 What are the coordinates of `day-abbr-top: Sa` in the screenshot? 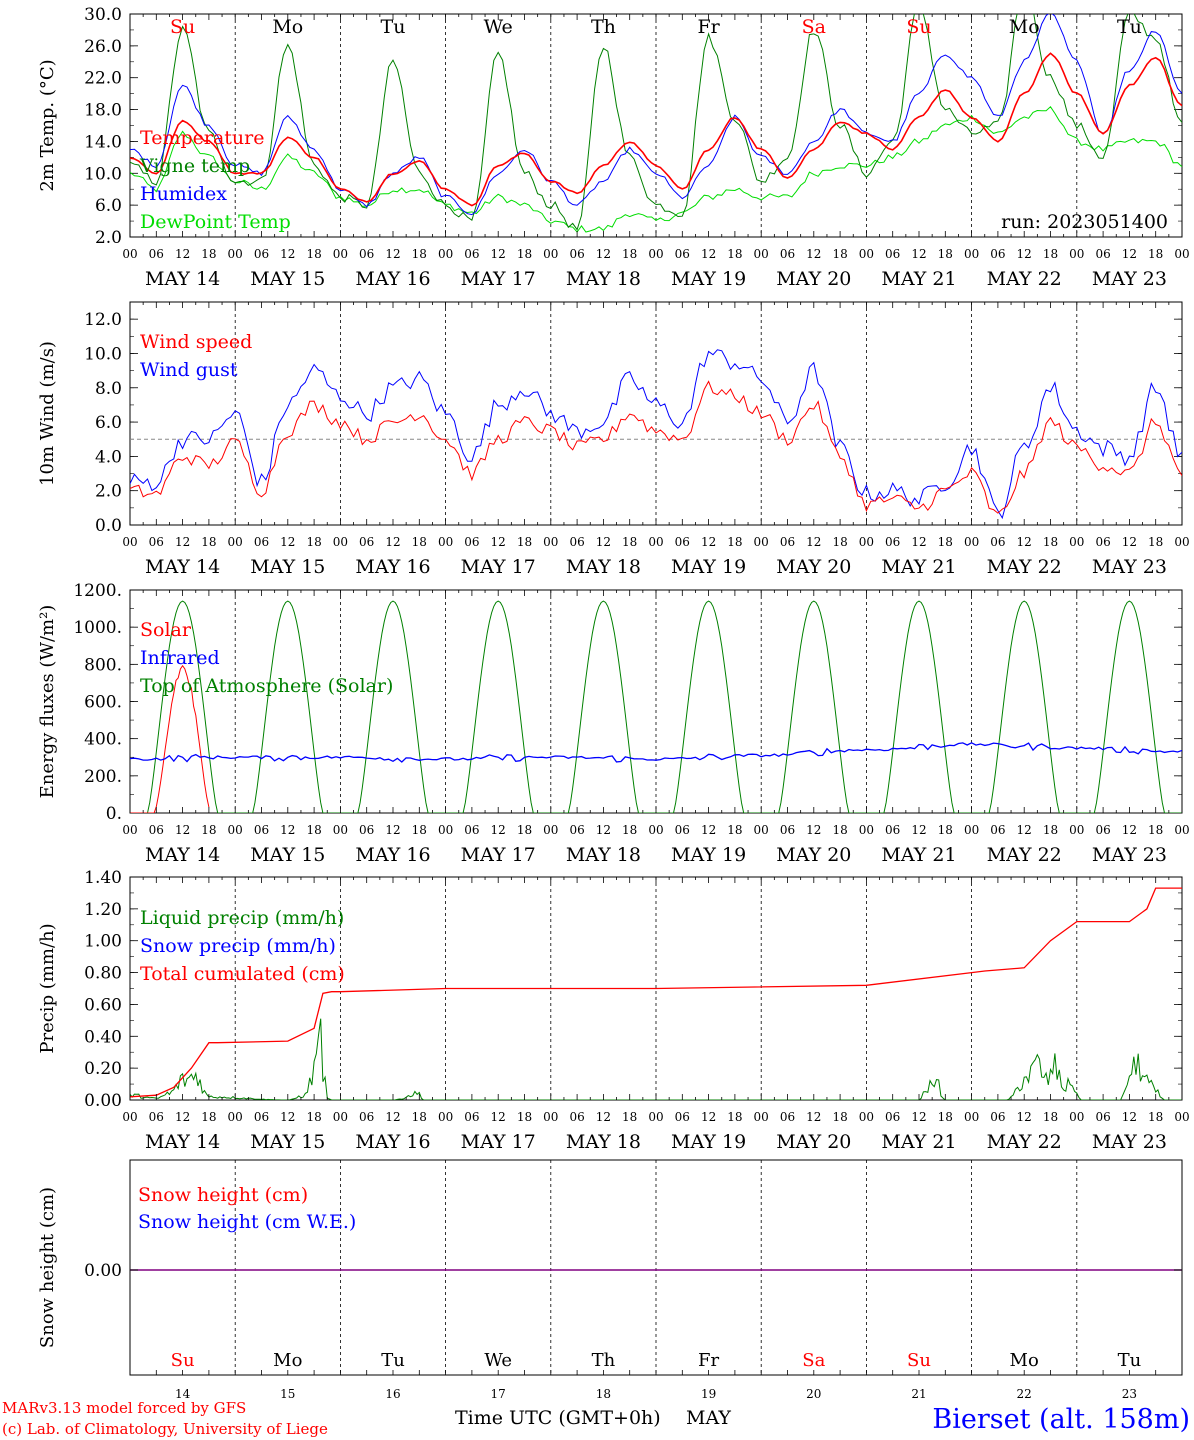 It's located at (814, 27).